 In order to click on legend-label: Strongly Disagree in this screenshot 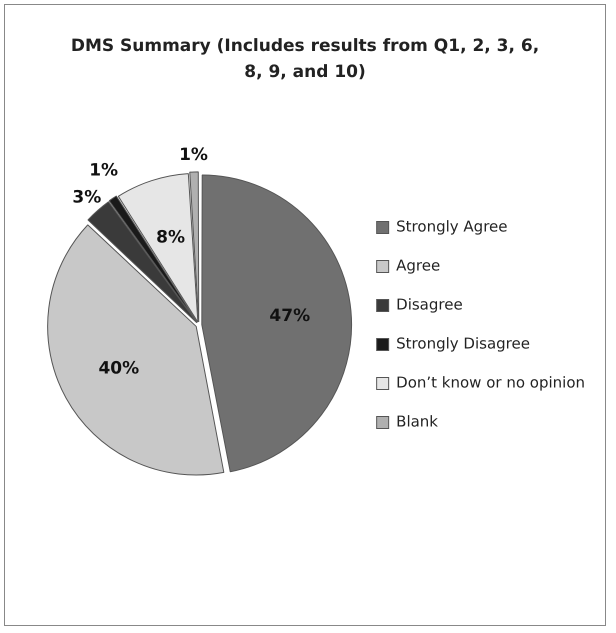, I will do `click(463, 343)`.